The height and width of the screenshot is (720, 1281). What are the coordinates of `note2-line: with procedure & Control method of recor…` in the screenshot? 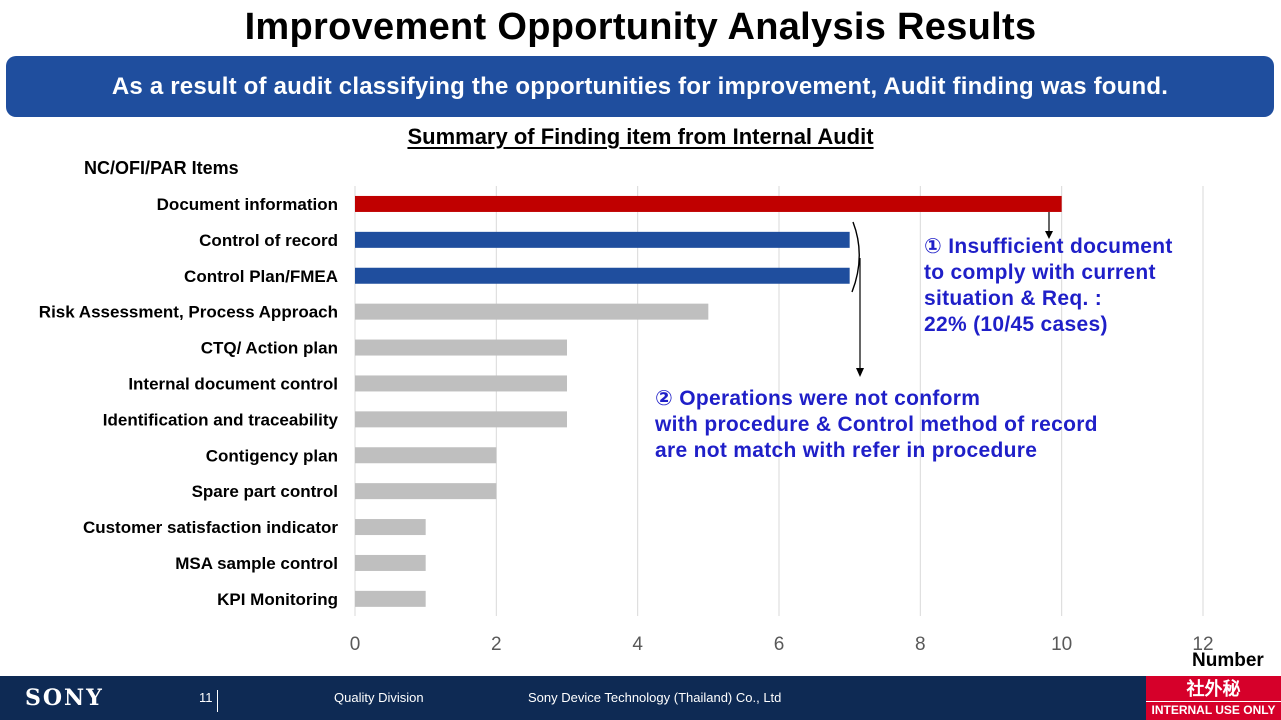 It's located at (876, 424).